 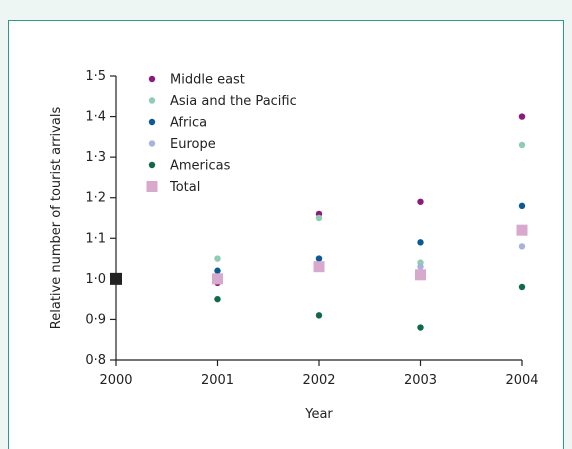 I want to click on y-axis-title: Relative number of tourist arrivals, so click(x=56, y=218).